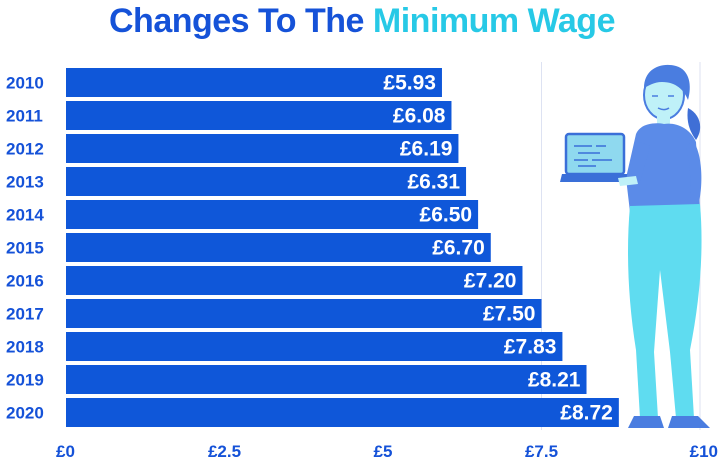 The image size is (724, 468). What do you see at coordinates (25, 281) in the screenshot?
I see `category-label: 2016` at bounding box center [25, 281].